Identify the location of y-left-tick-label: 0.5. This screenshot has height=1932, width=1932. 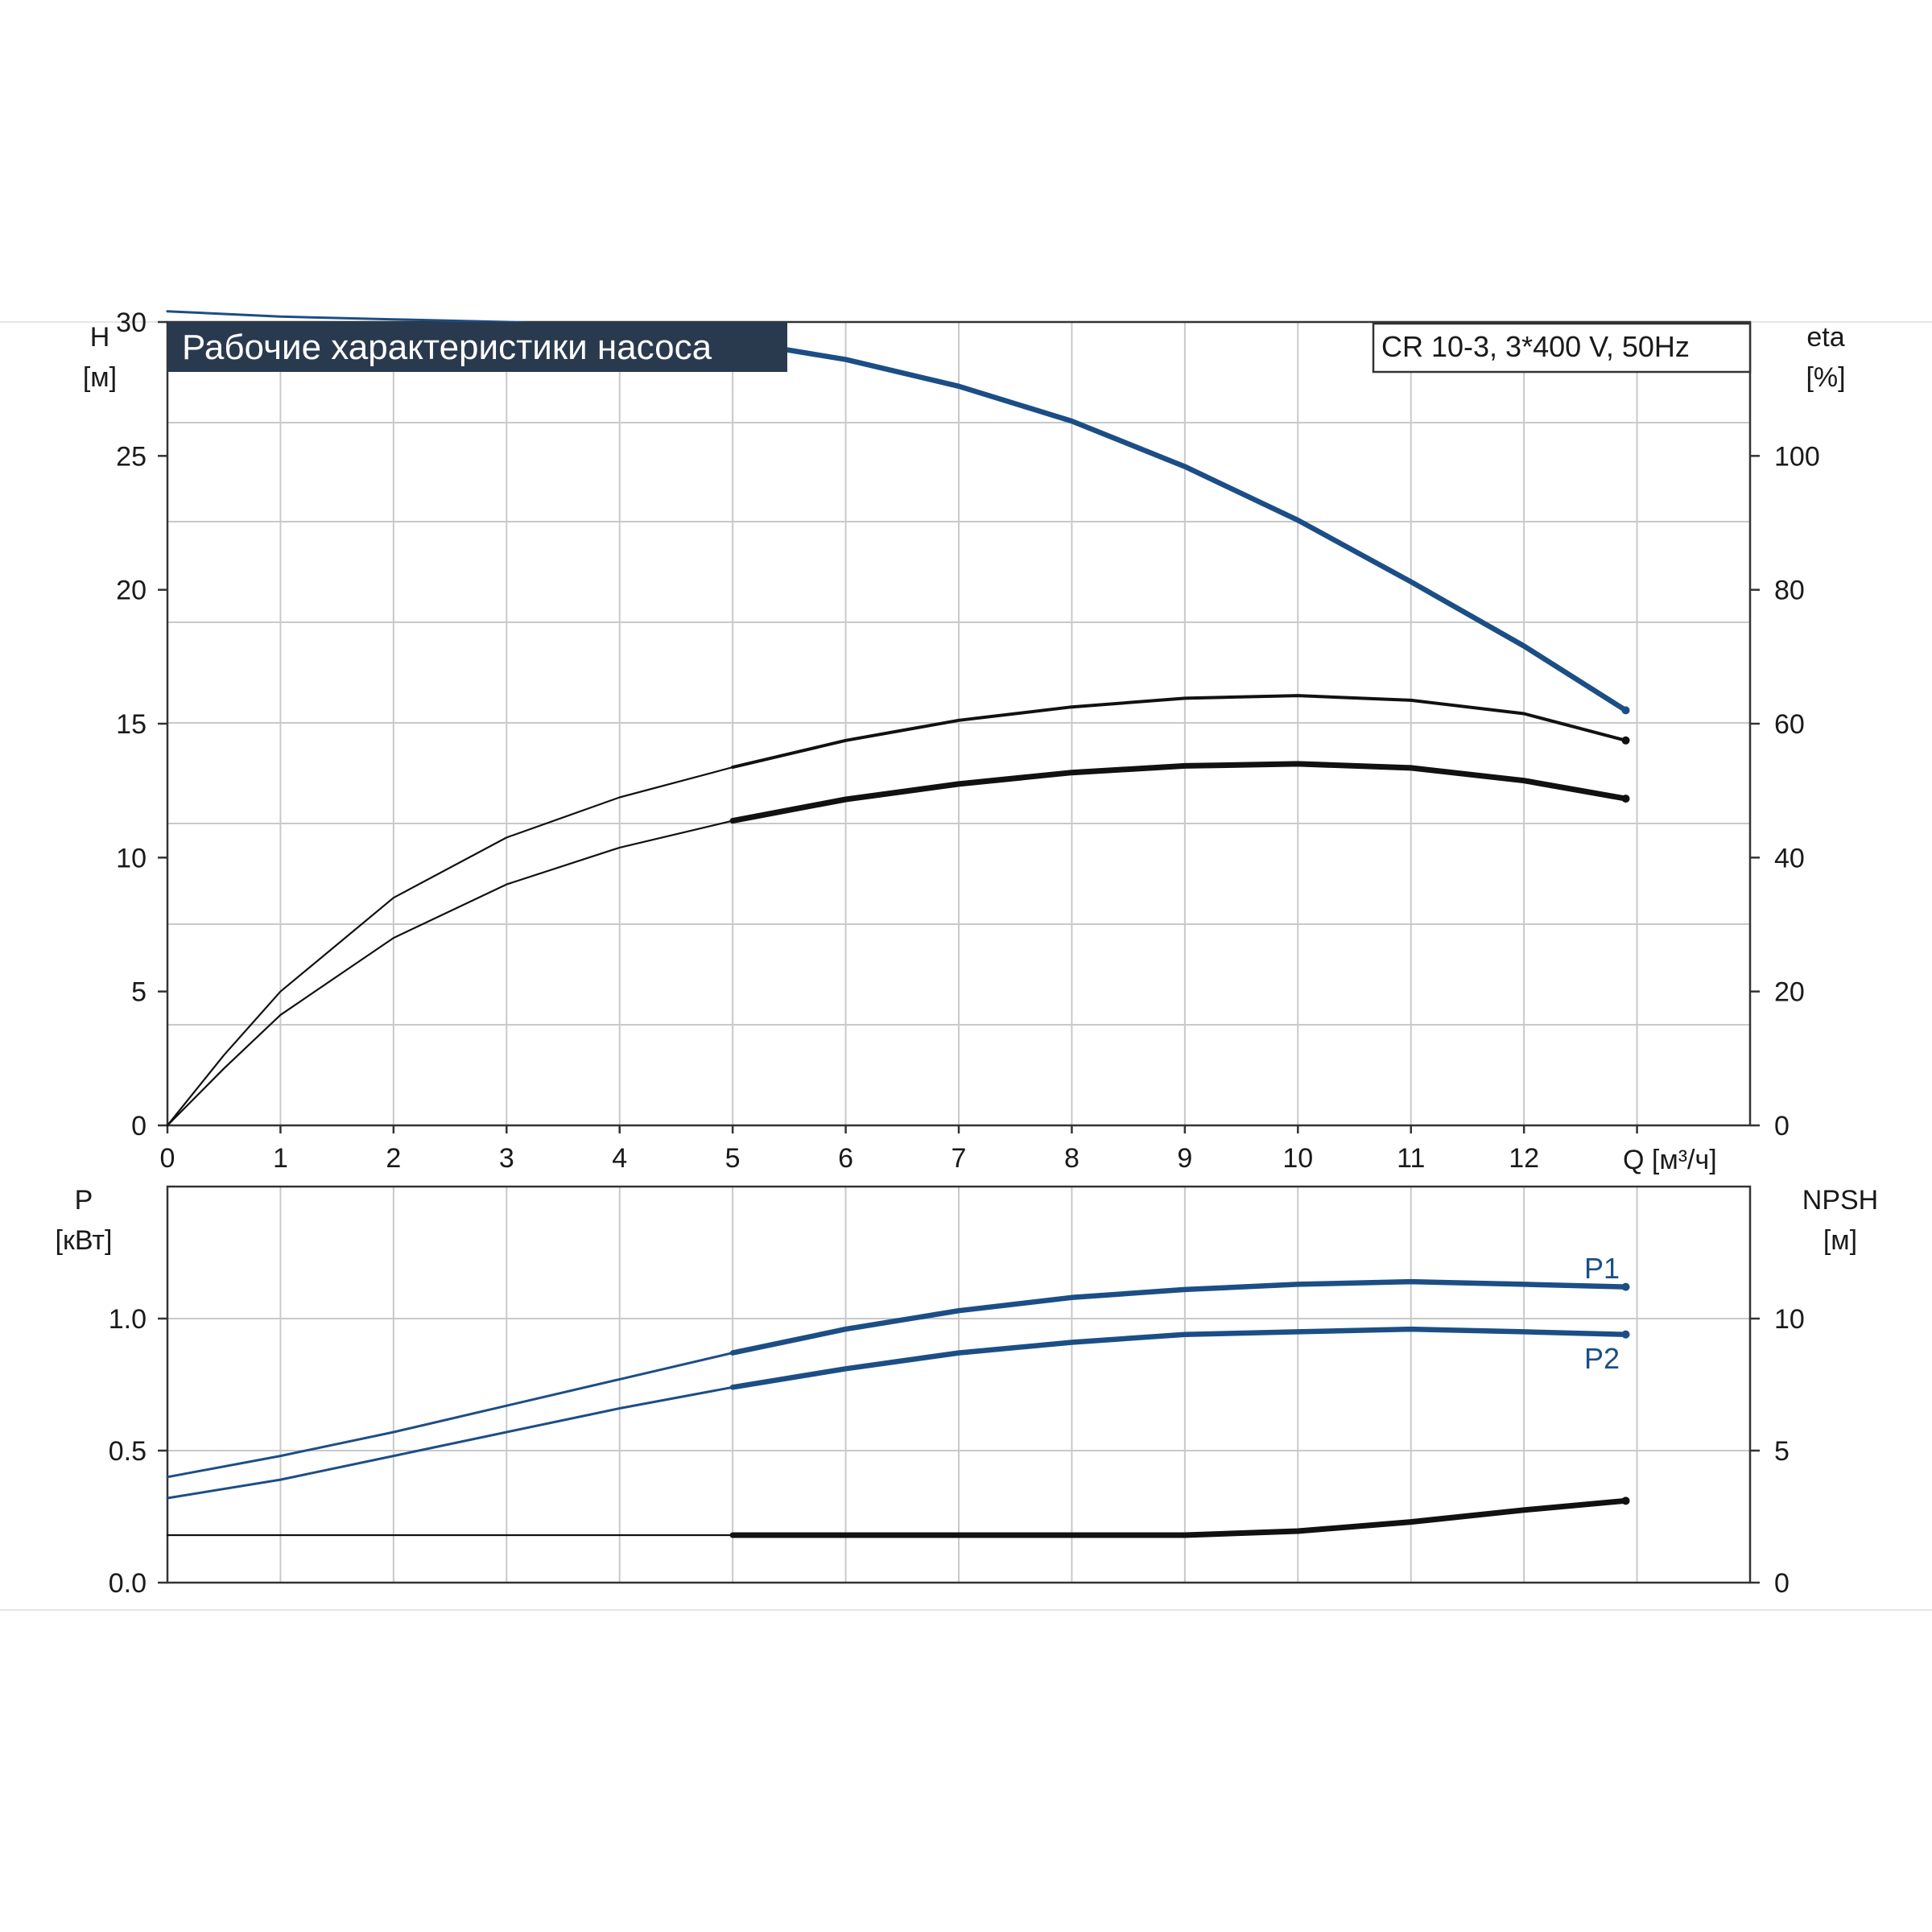
(128, 1451).